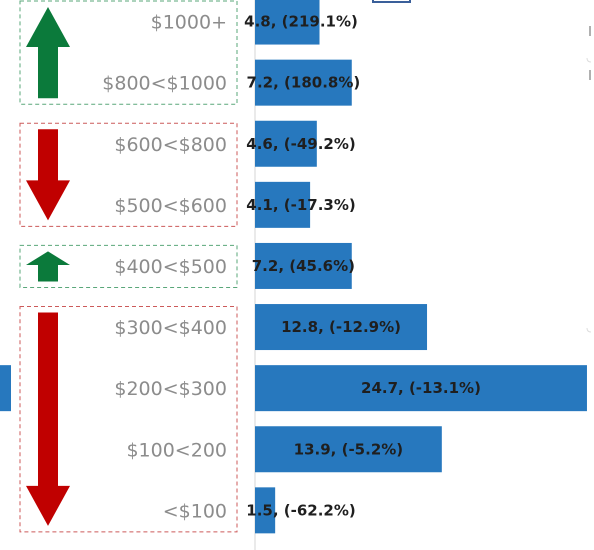 The width and height of the screenshot is (594, 550). I want to click on cropped-panel-corners, so click(589, 195).